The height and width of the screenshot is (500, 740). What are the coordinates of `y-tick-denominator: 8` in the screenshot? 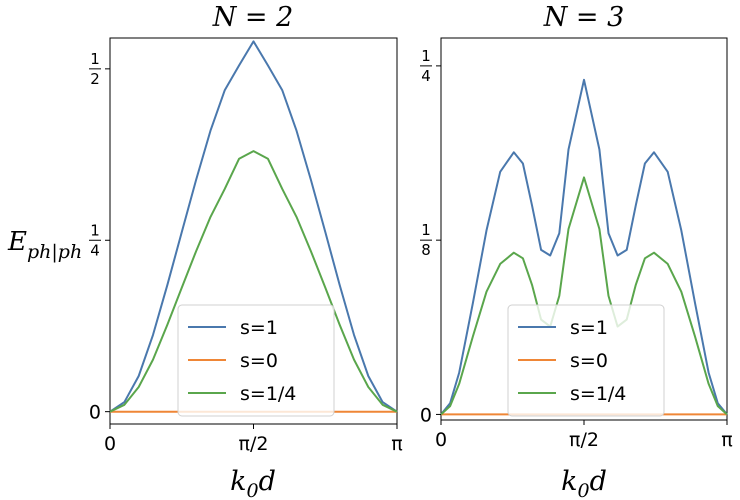 It's located at (426, 250).